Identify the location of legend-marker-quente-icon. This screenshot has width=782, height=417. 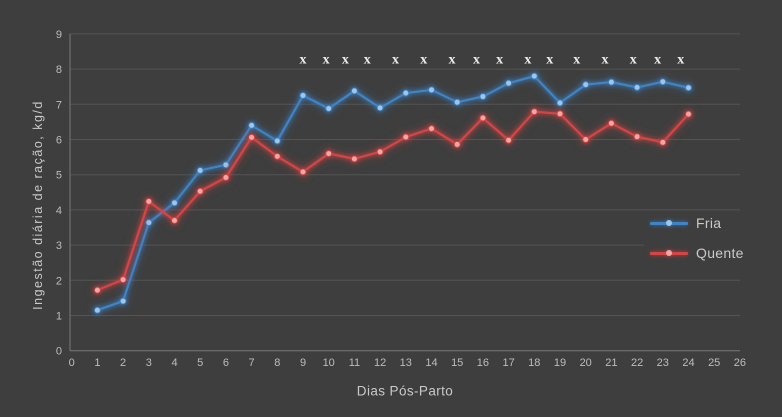
(669, 253).